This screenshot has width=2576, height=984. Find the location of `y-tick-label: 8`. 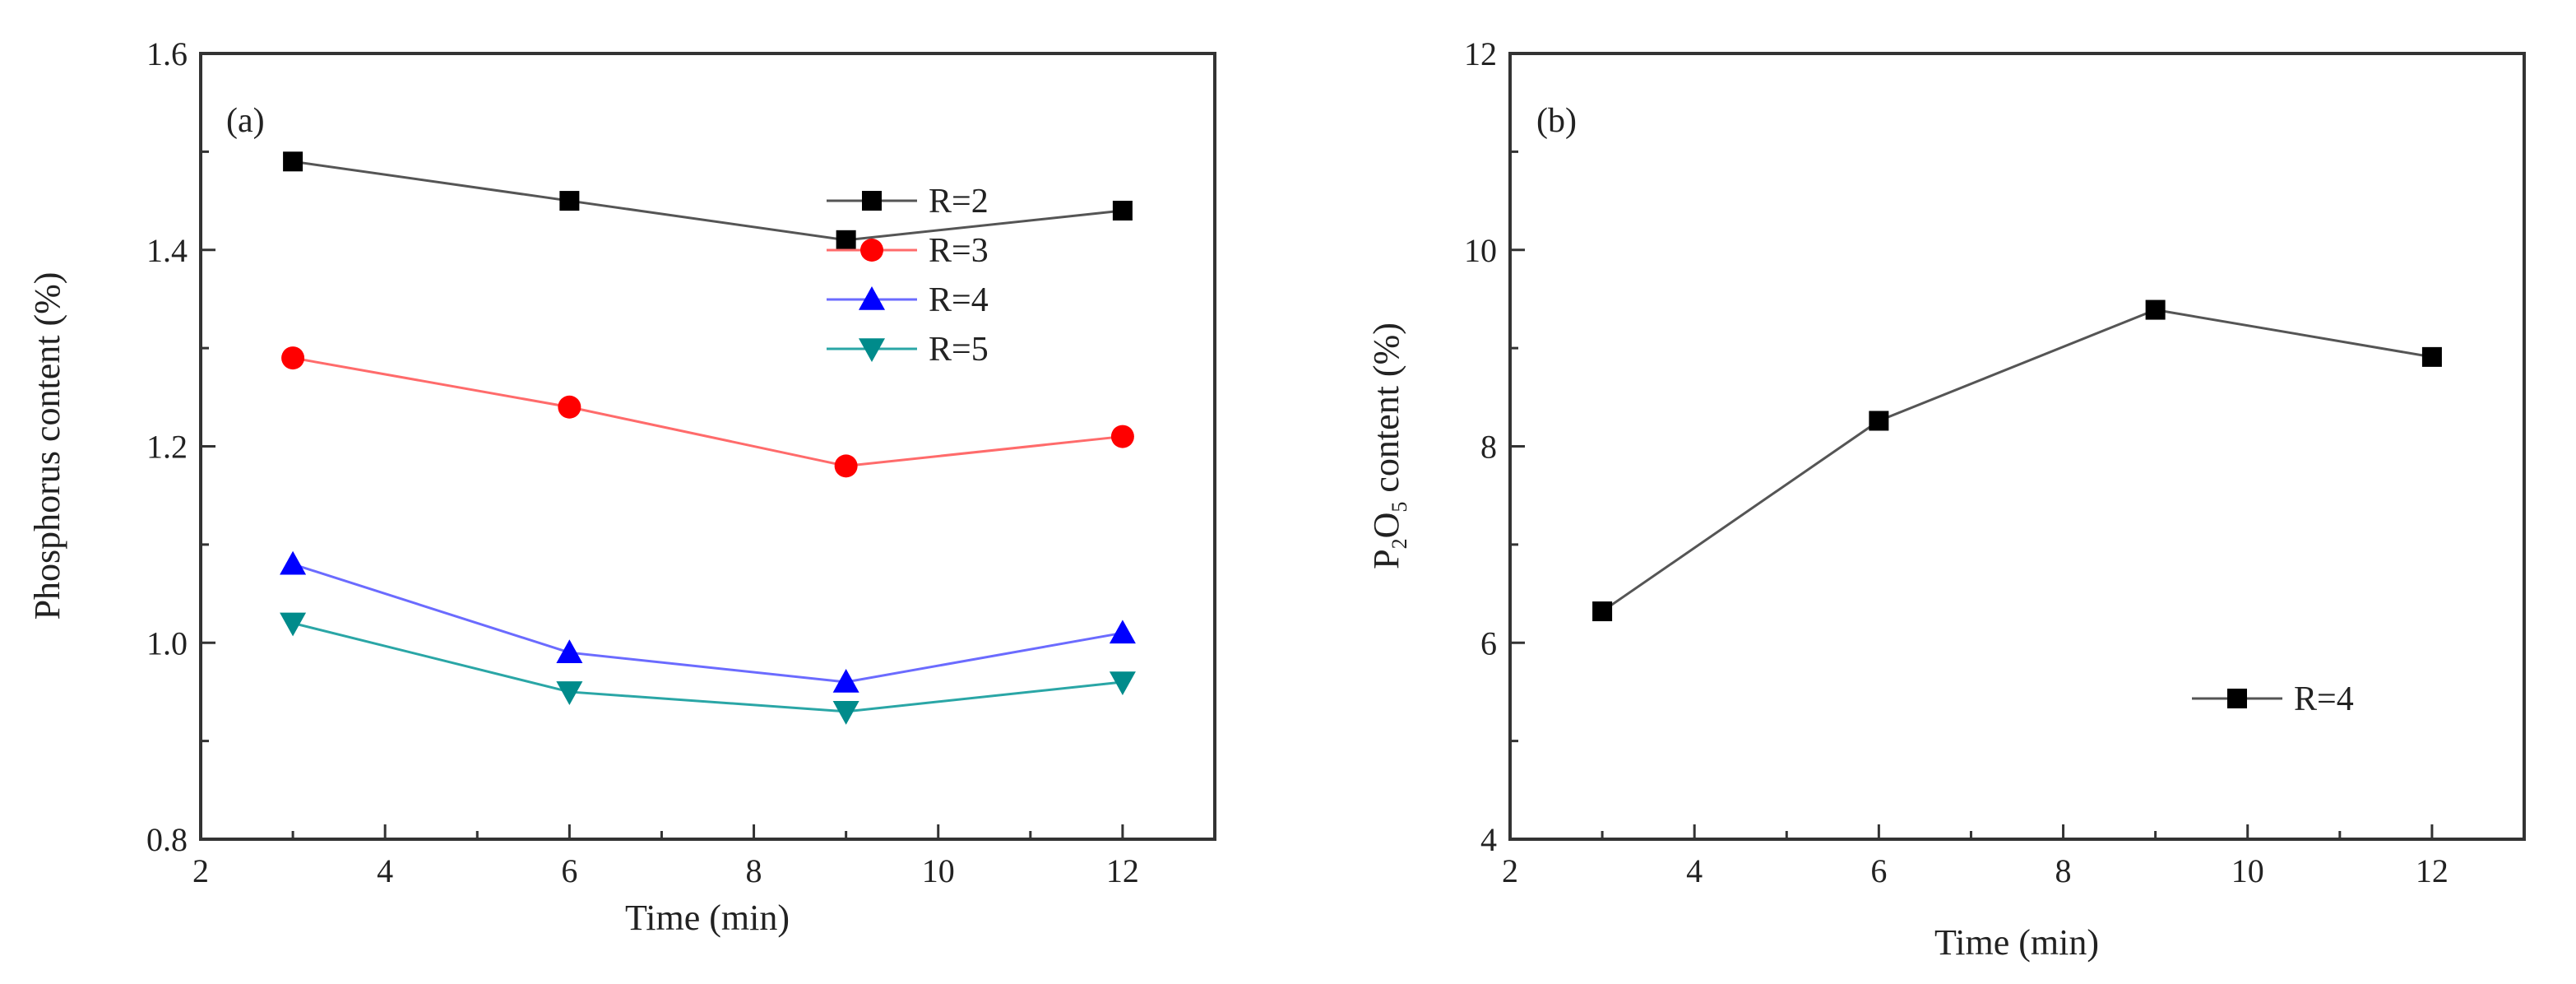

y-tick-label: 8 is located at coordinates (1489, 447).